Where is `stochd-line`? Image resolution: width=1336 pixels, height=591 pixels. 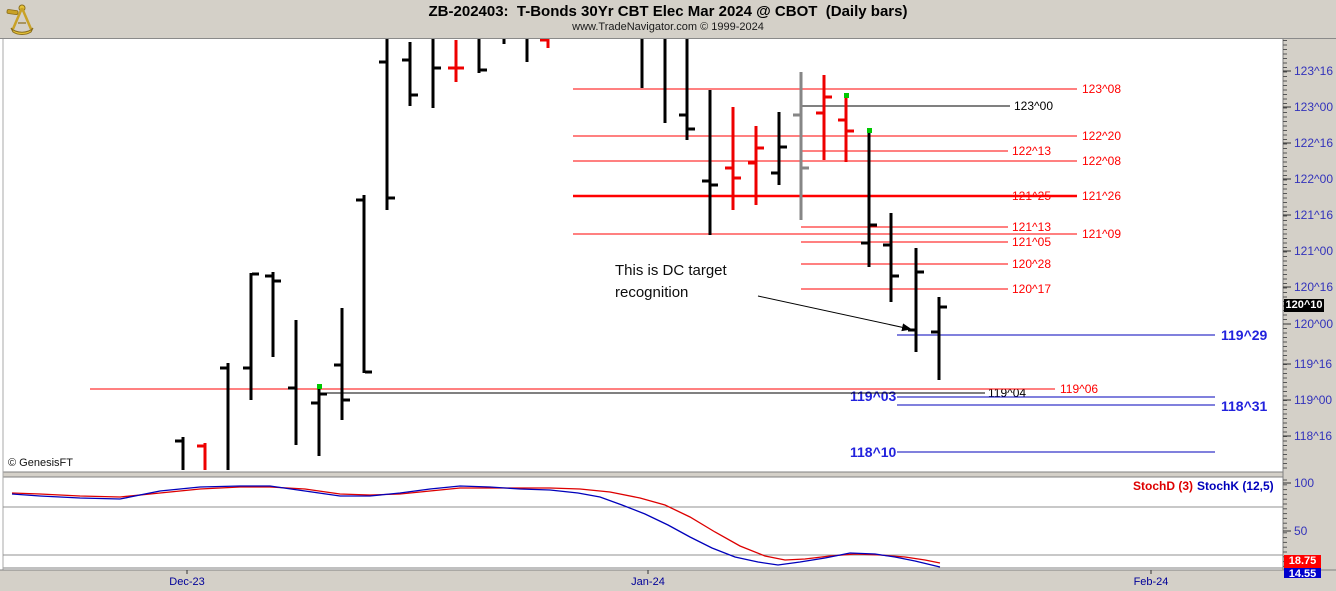 stochd-line is located at coordinates (476, 525).